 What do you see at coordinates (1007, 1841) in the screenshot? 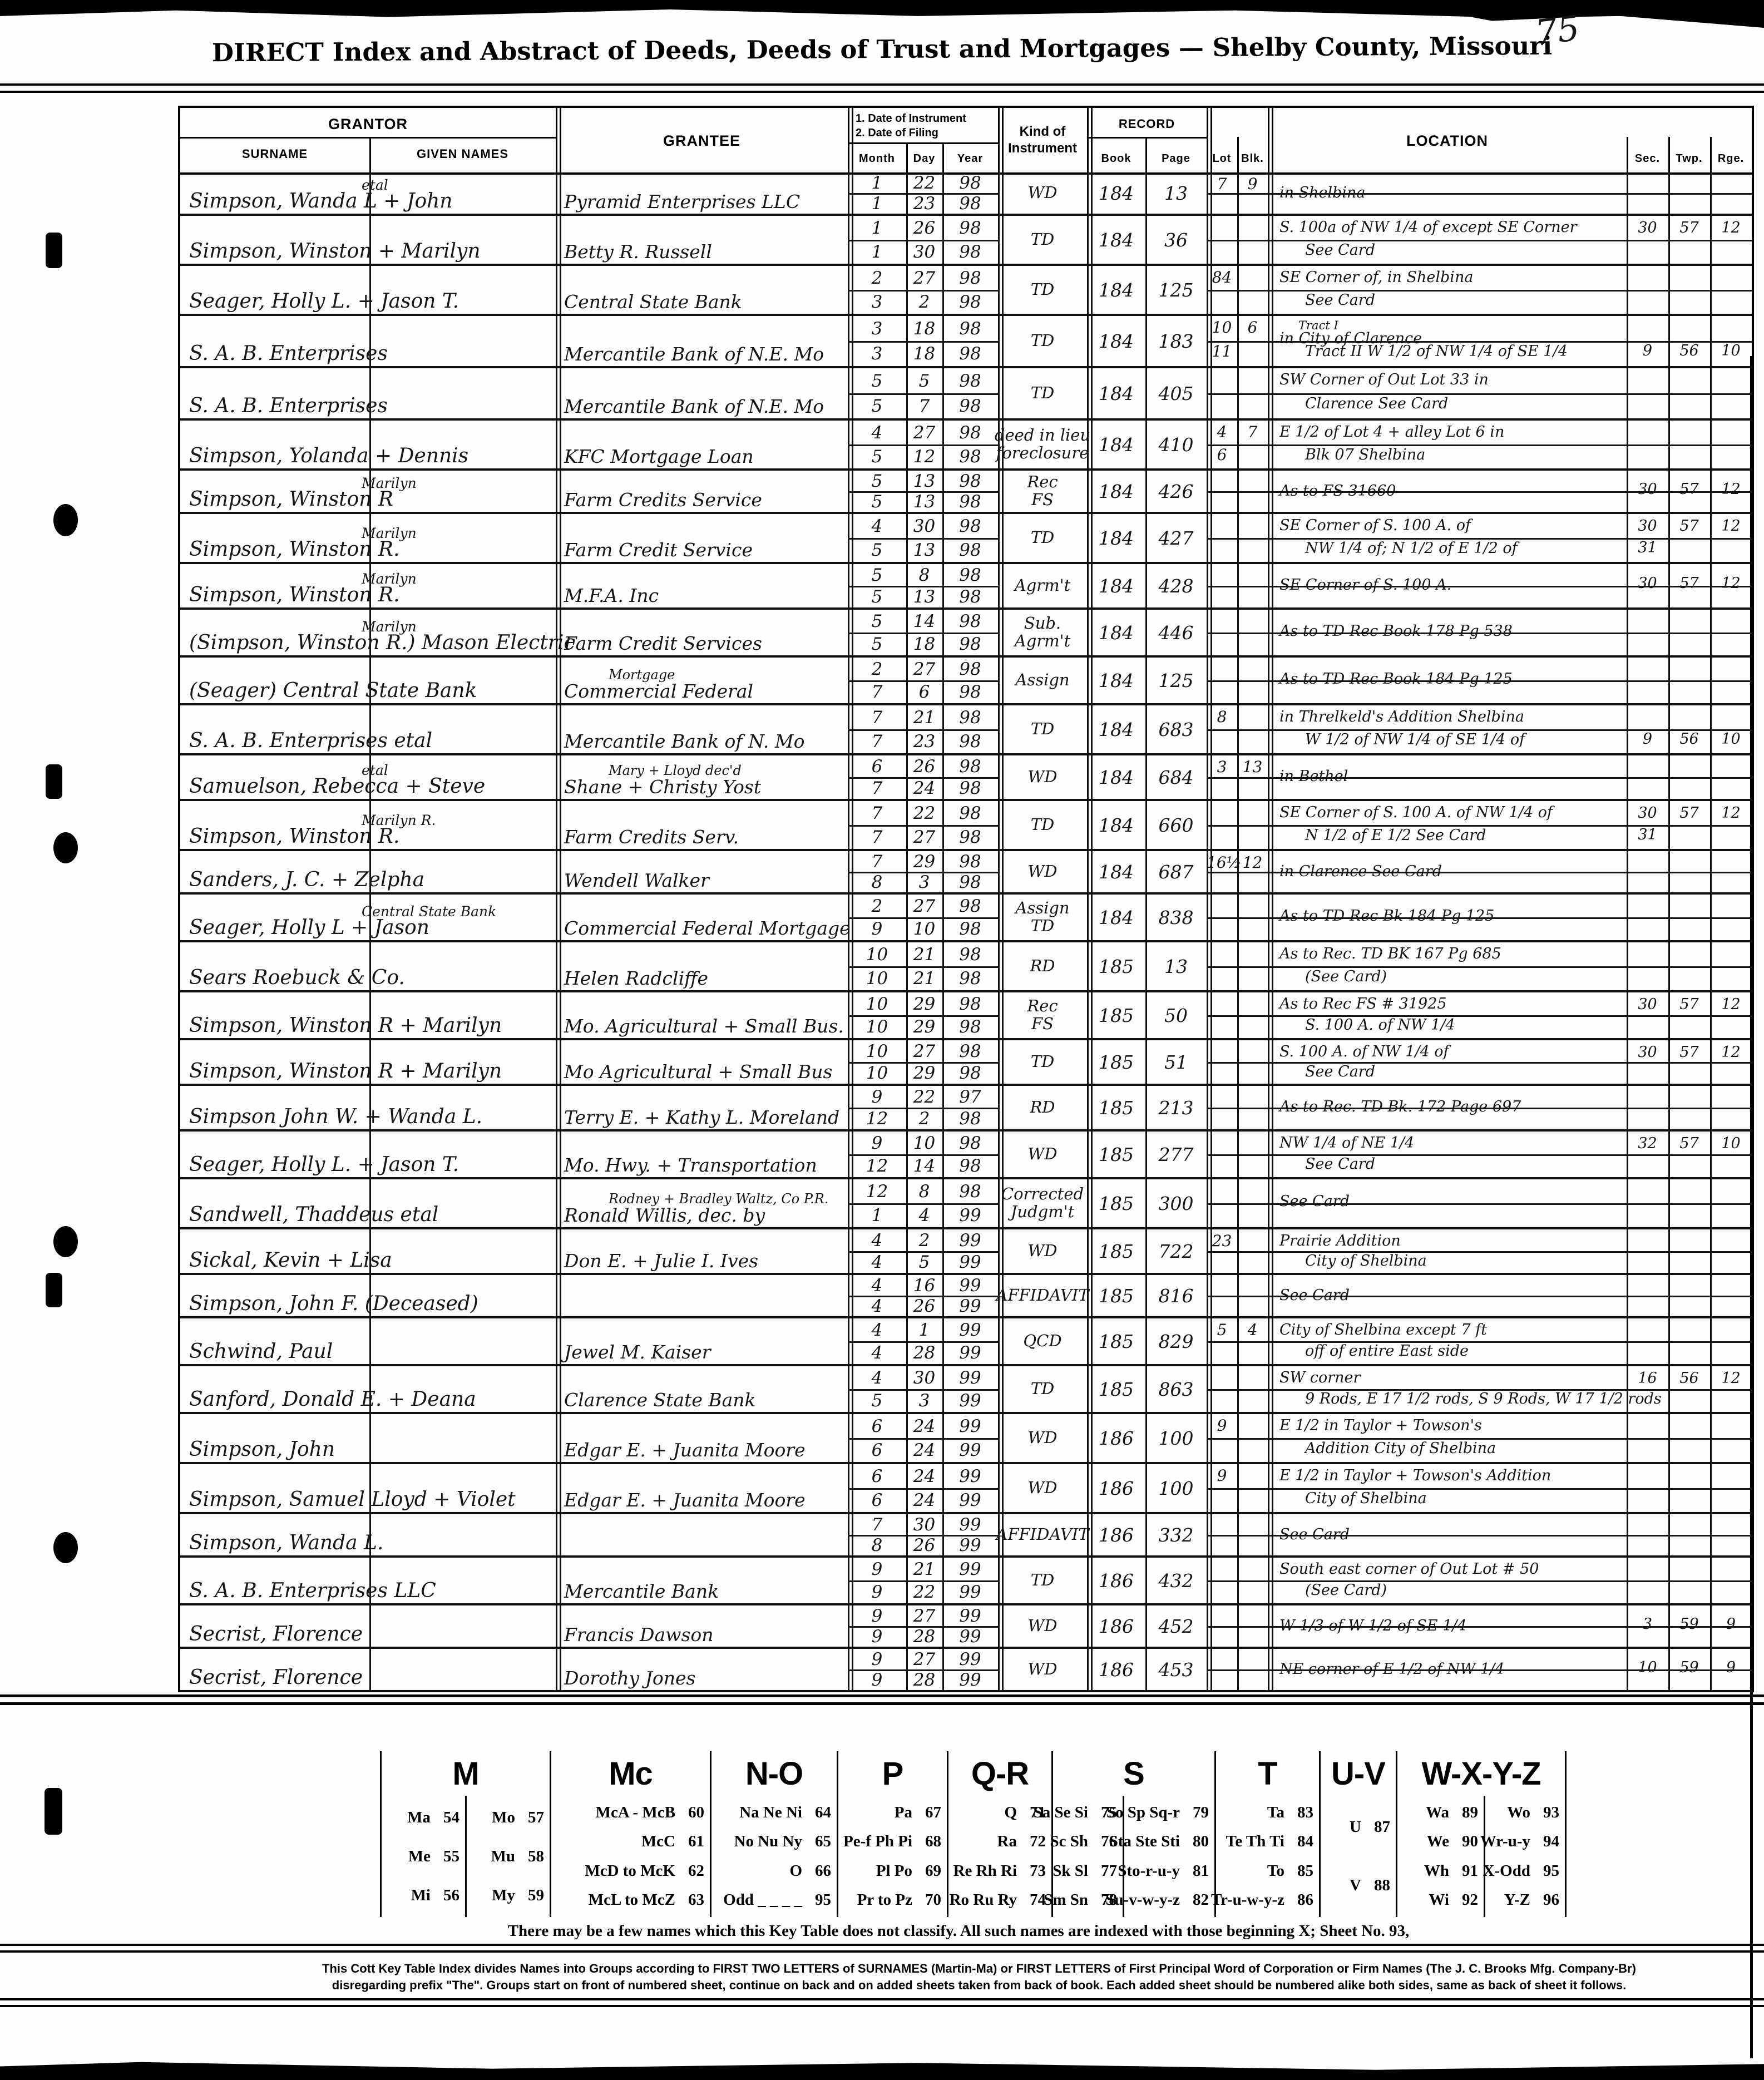
I see `key-range: Ra` at bounding box center [1007, 1841].